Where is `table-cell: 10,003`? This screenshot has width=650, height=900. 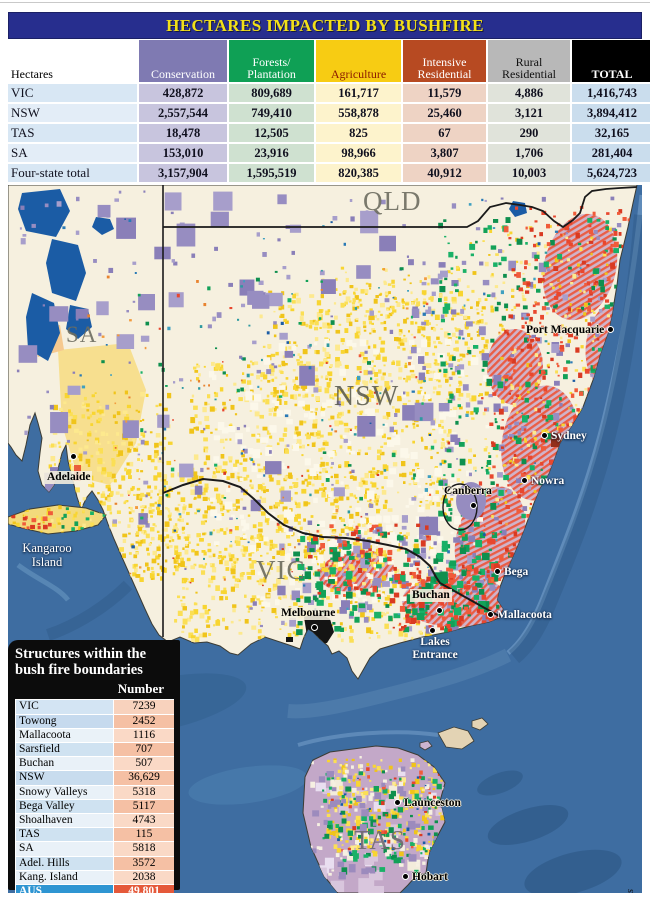 table-cell: 10,003 is located at coordinates (529, 173).